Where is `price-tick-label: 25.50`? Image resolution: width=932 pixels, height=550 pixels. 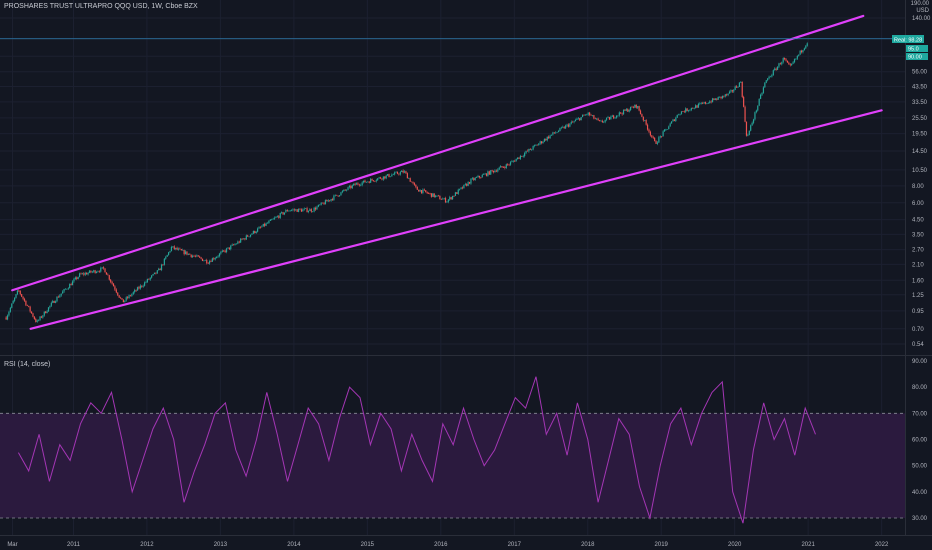 price-tick-label: 25.50 is located at coordinates (920, 119).